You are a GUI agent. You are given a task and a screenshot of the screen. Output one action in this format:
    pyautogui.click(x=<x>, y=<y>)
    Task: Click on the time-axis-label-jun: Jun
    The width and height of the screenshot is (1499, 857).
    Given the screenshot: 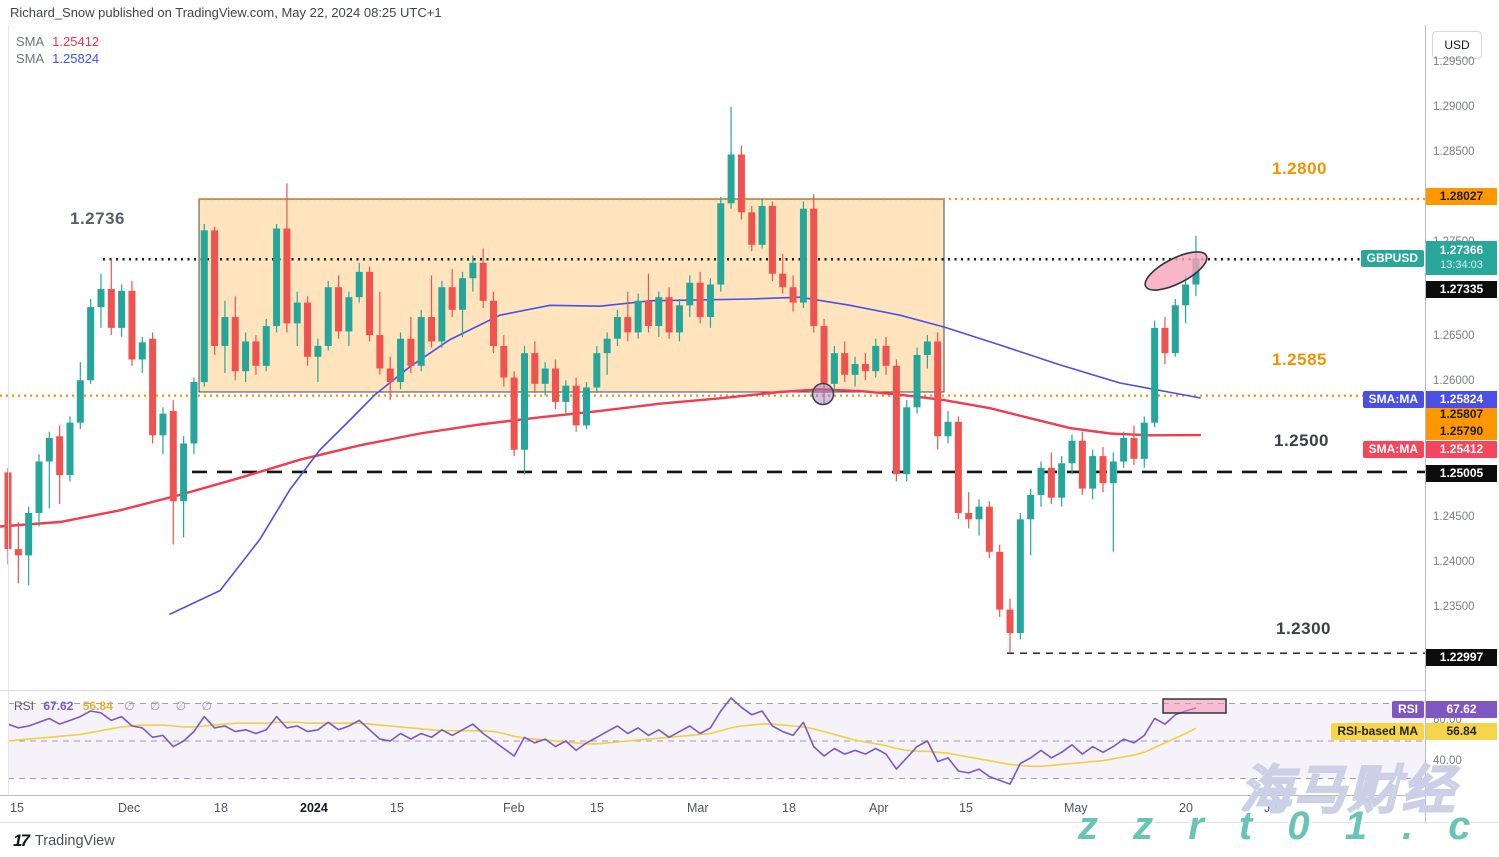 What is the action you would take?
    pyautogui.click(x=1274, y=808)
    